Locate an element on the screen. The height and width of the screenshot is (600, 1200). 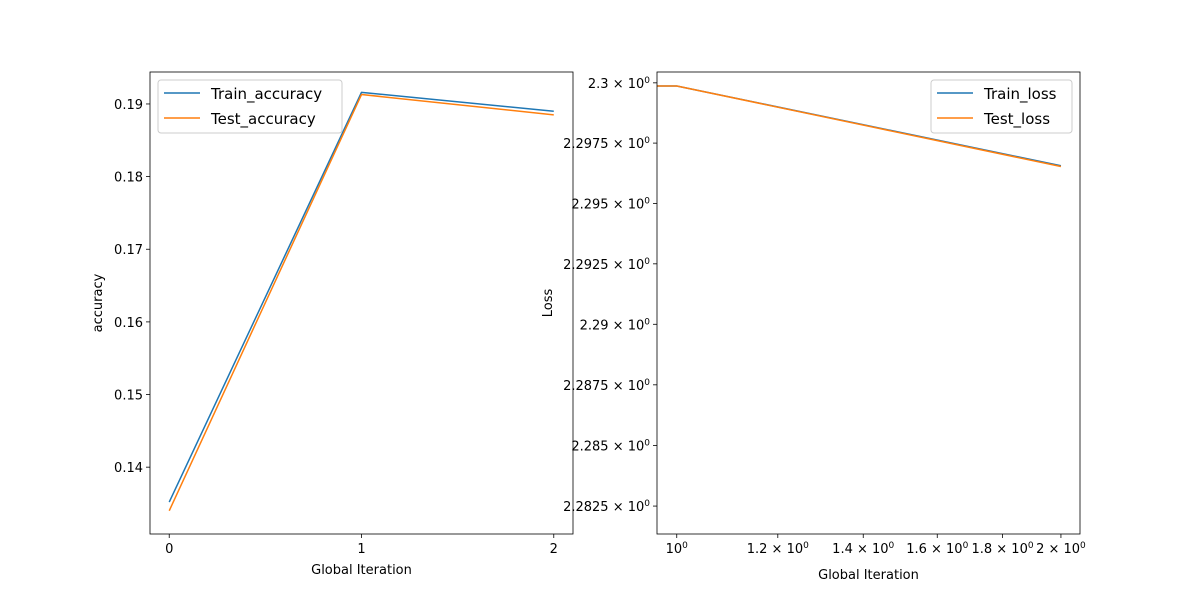
x-tick-label: 1 is located at coordinates (361, 549).